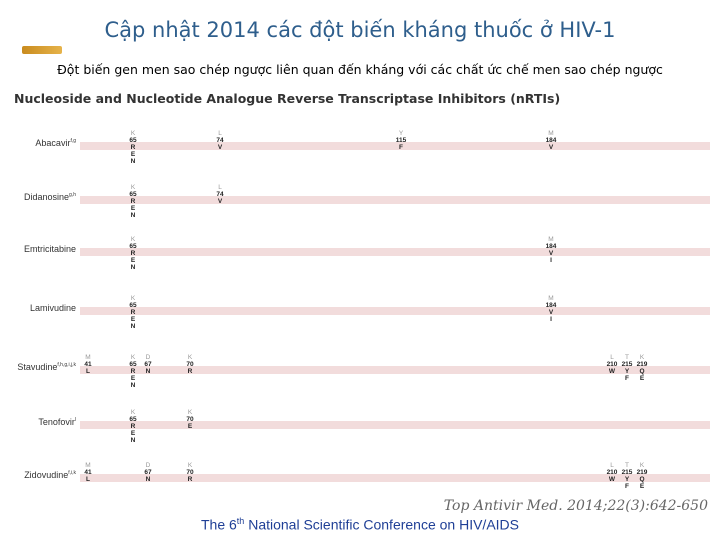  Describe the element at coordinates (401, 133) in the screenshot. I see `wild-type-aa: Y` at that location.